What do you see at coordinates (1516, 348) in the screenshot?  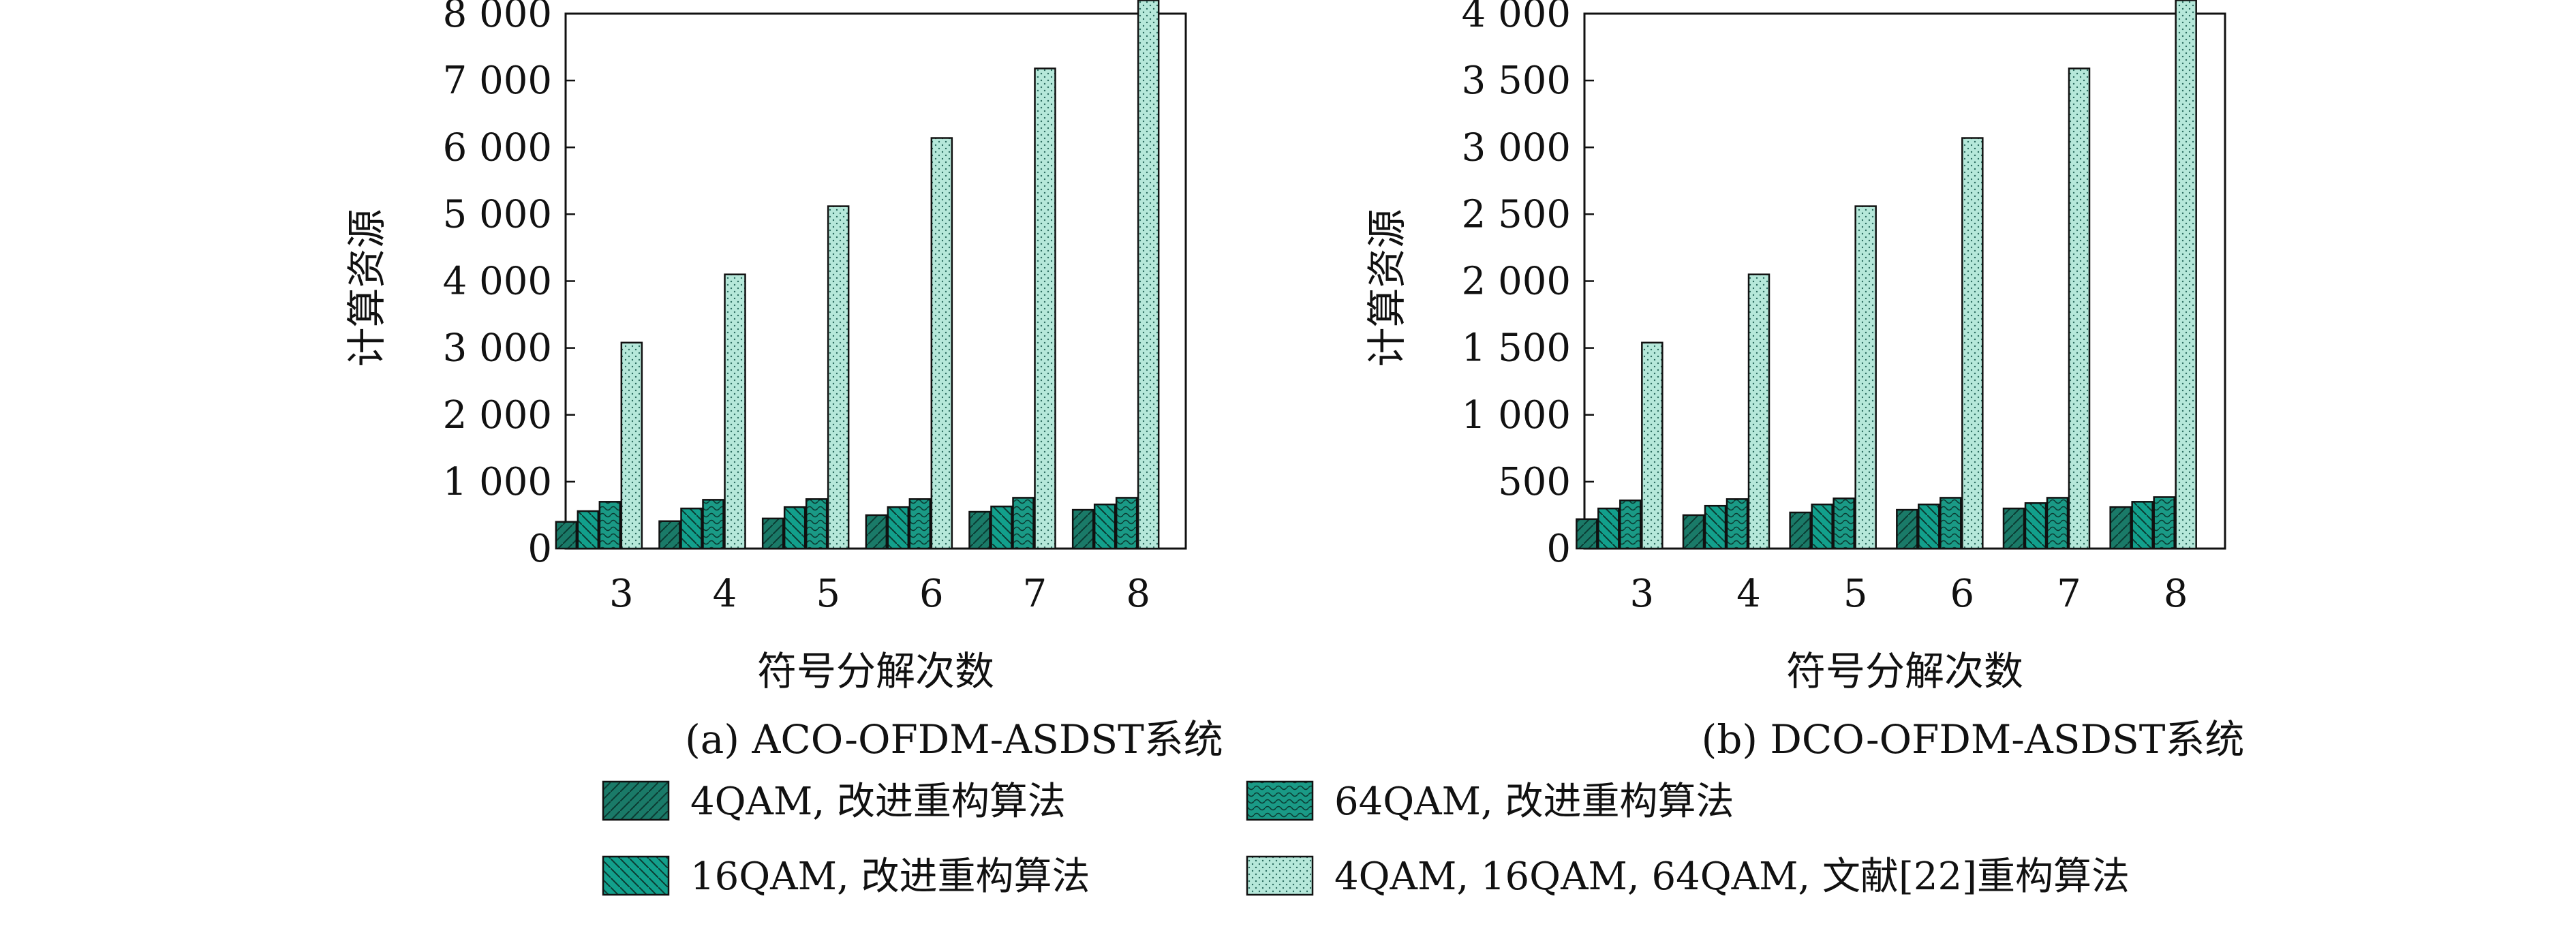 I see `y-tick-label: 1 500` at bounding box center [1516, 348].